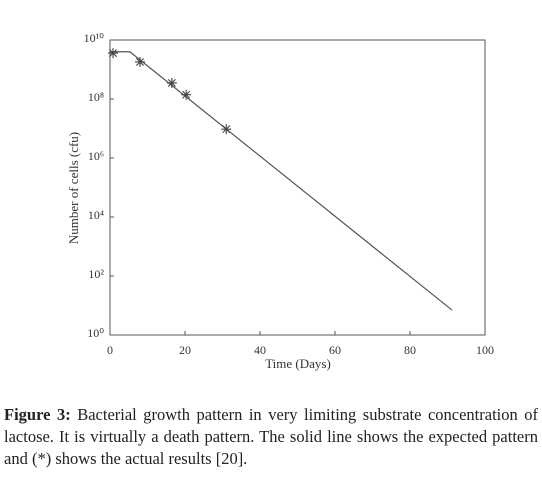 This screenshot has width=542, height=481. Describe the element at coordinates (410, 350) in the screenshot. I see `x-tick-label: 80` at that location.